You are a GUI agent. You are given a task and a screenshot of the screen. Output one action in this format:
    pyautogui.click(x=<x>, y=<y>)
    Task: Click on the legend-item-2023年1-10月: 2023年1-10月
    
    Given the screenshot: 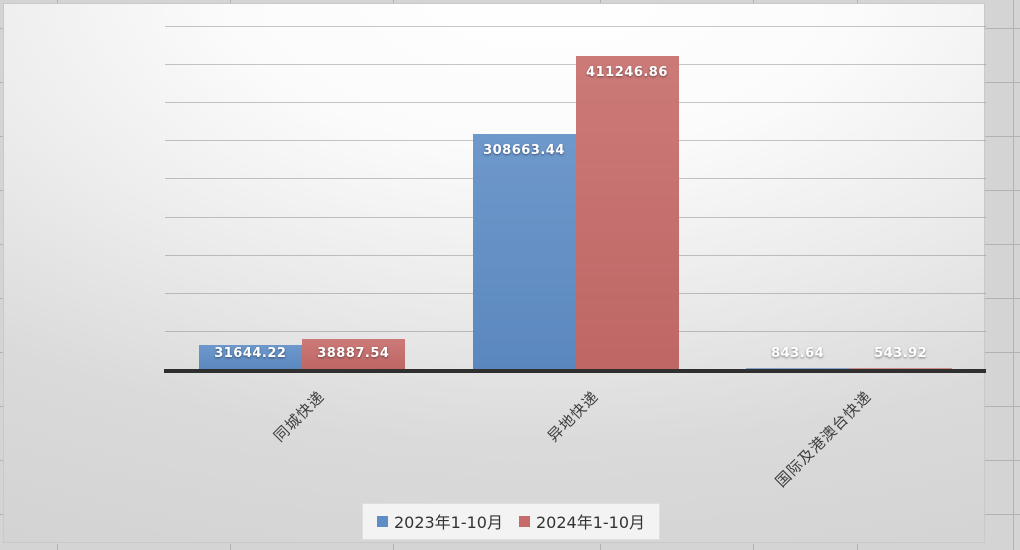 What is the action you would take?
    pyautogui.click(x=439, y=521)
    